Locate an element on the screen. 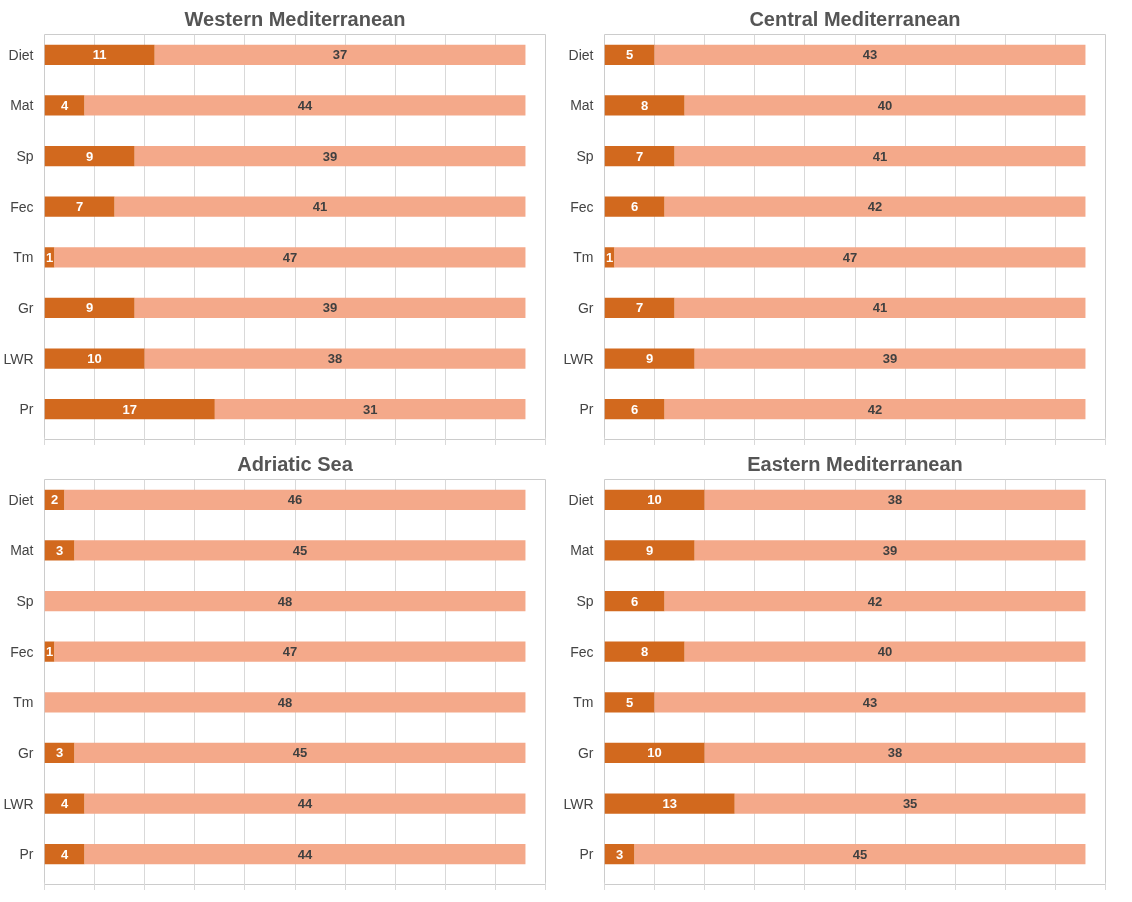 Image resolution: width=1132 pixels, height=902 pixels. data-label: 11 is located at coordinates (99, 55).